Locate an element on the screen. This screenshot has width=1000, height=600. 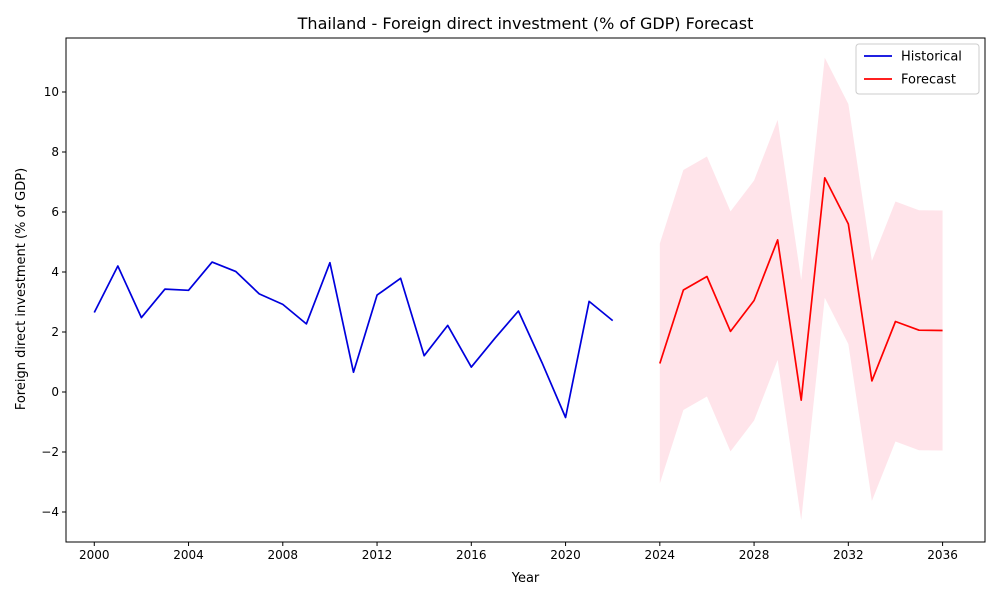
y-tick-label: 8 is located at coordinates (55, 152).